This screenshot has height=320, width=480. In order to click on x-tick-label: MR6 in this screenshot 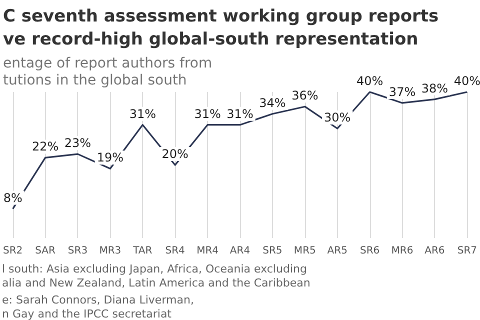, I will do `click(402, 251)`.